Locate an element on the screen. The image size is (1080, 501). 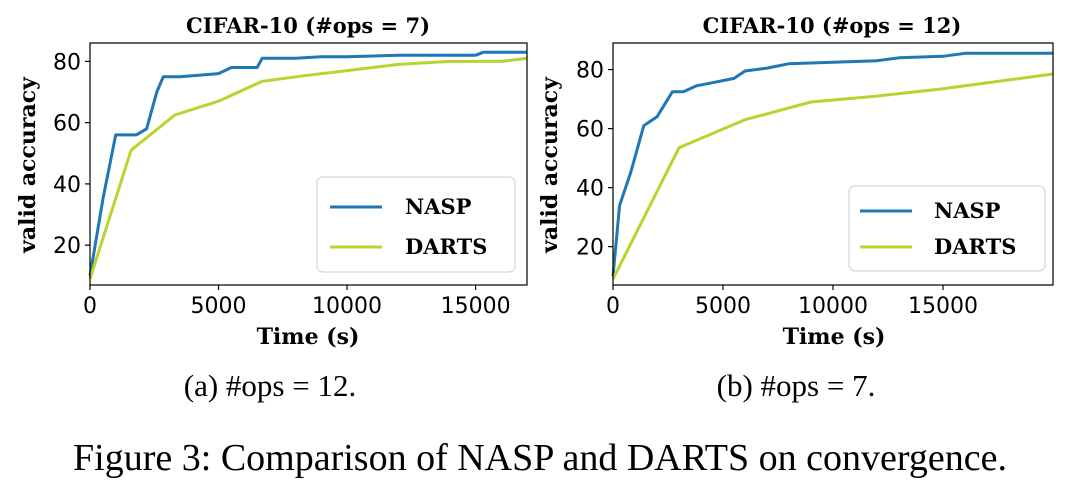
chart-b-ylabel: valid accuracy is located at coordinates (550, 165).